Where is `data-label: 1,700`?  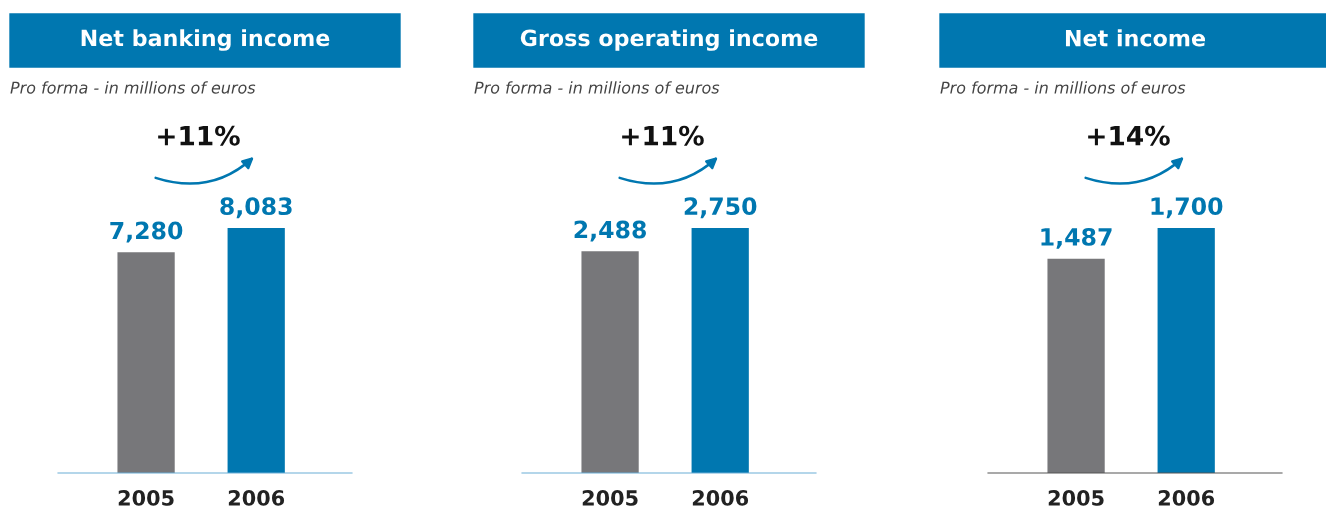
data-label: 1,700 is located at coordinates (1187, 208).